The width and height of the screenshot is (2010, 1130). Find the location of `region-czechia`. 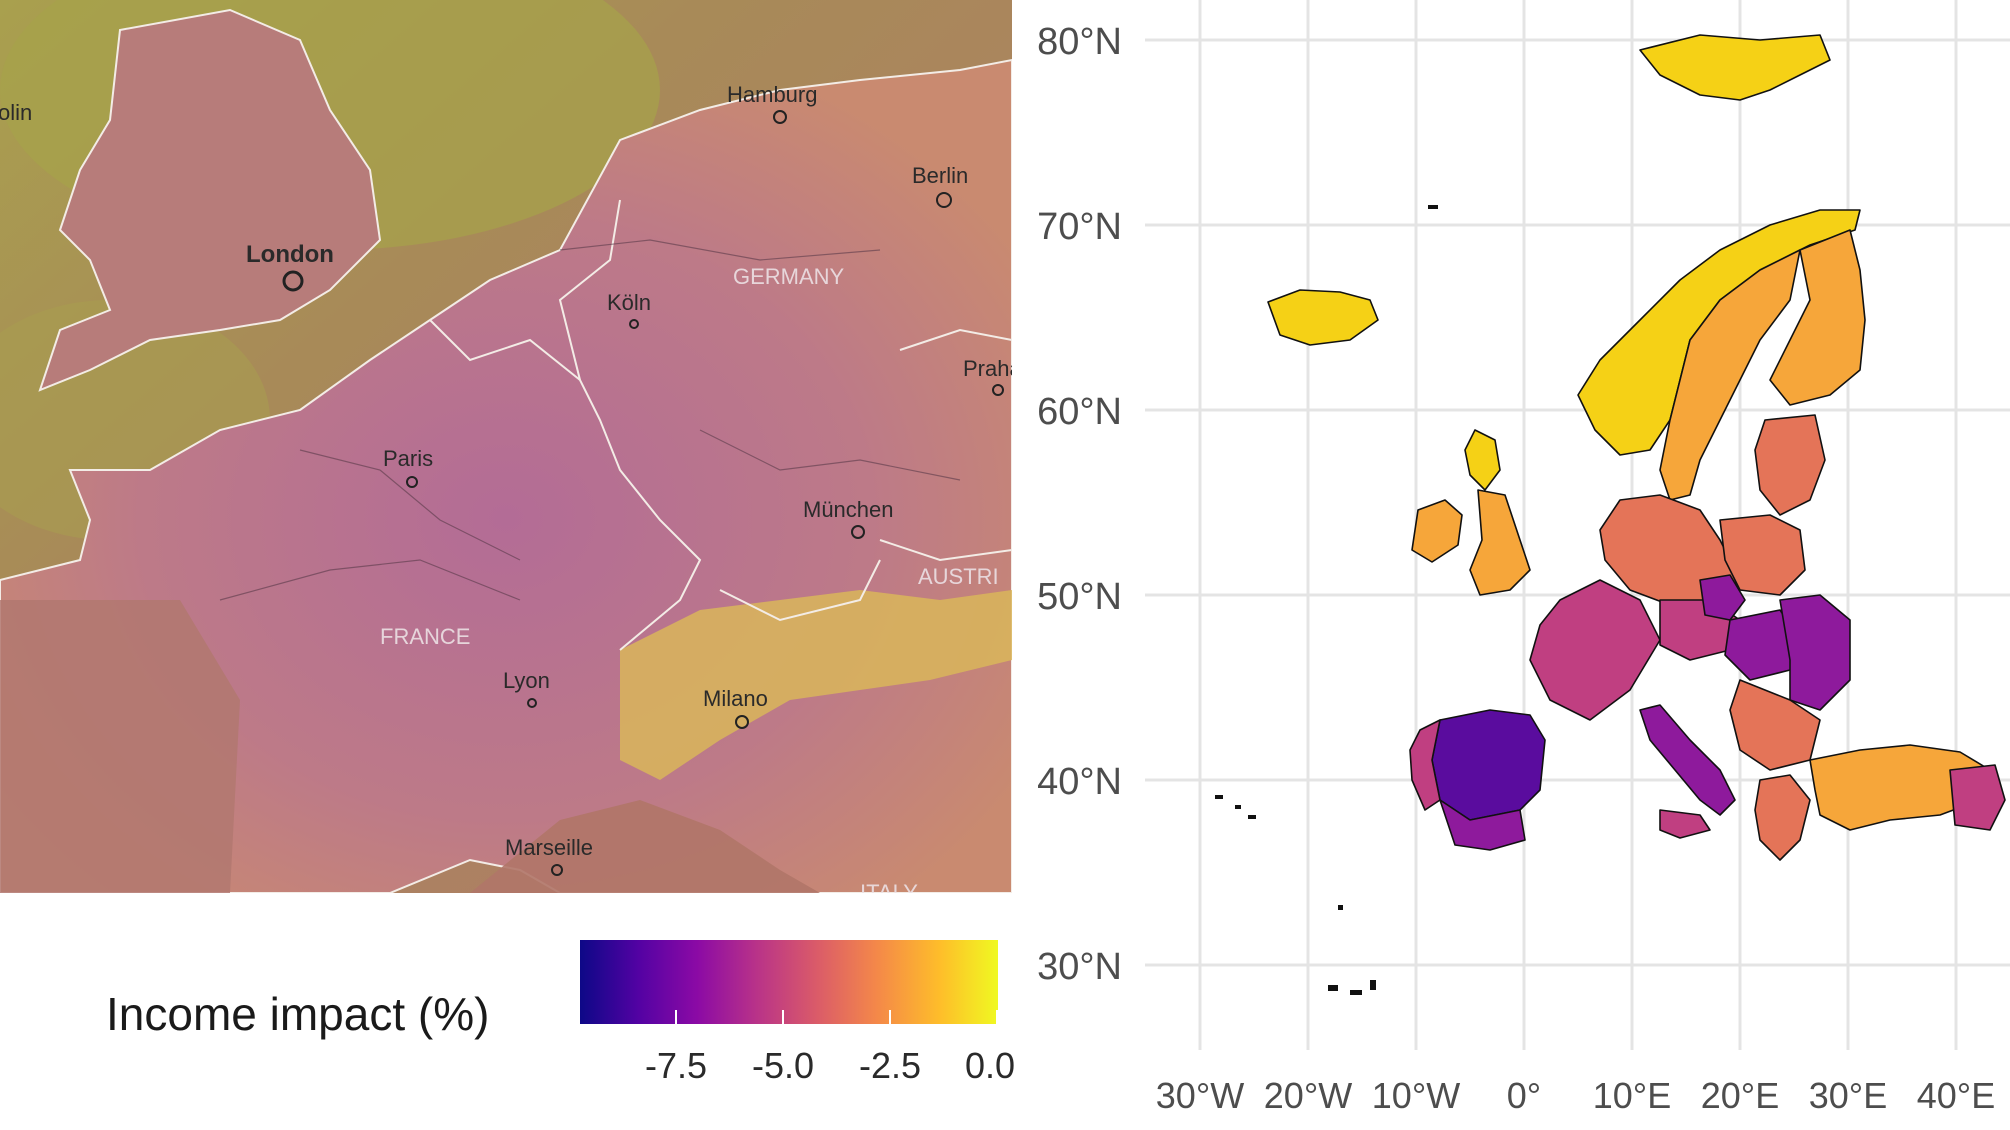

region-czechia is located at coordinates (1722, 597).